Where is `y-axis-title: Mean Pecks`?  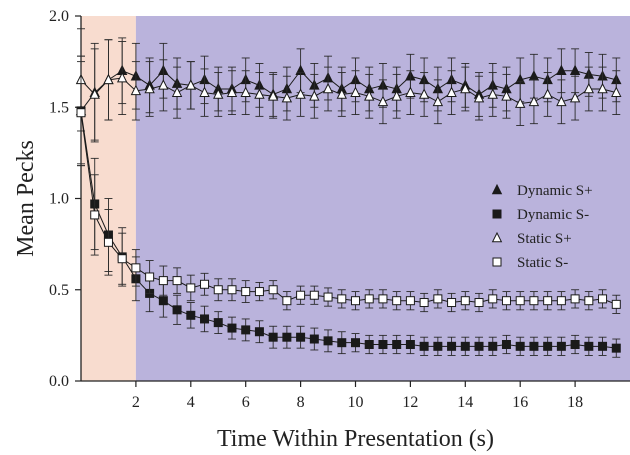
y-axis-title: Mean Pecks is located at coordinates (26, 198).